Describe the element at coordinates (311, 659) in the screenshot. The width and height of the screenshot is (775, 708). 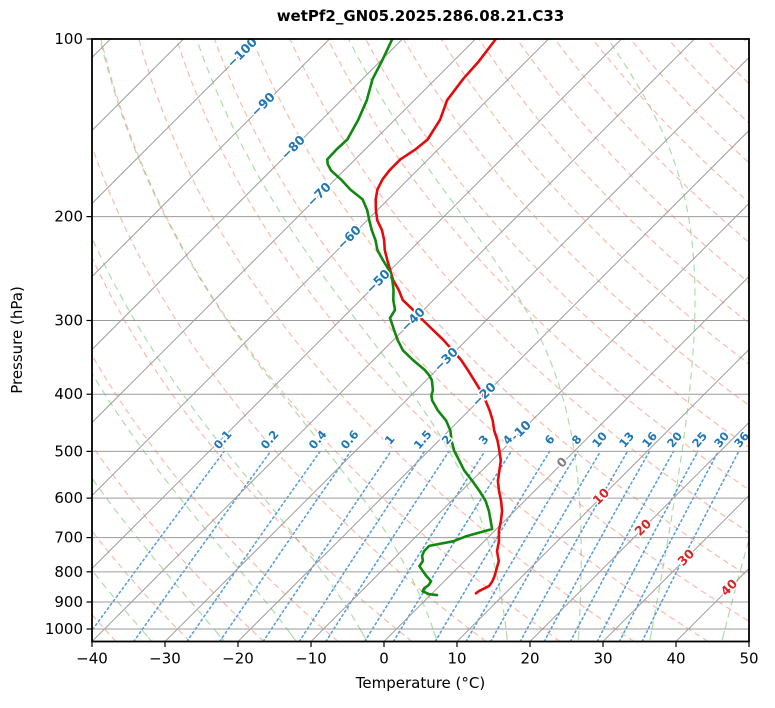
I see `x-tick-label: −10` at that location.